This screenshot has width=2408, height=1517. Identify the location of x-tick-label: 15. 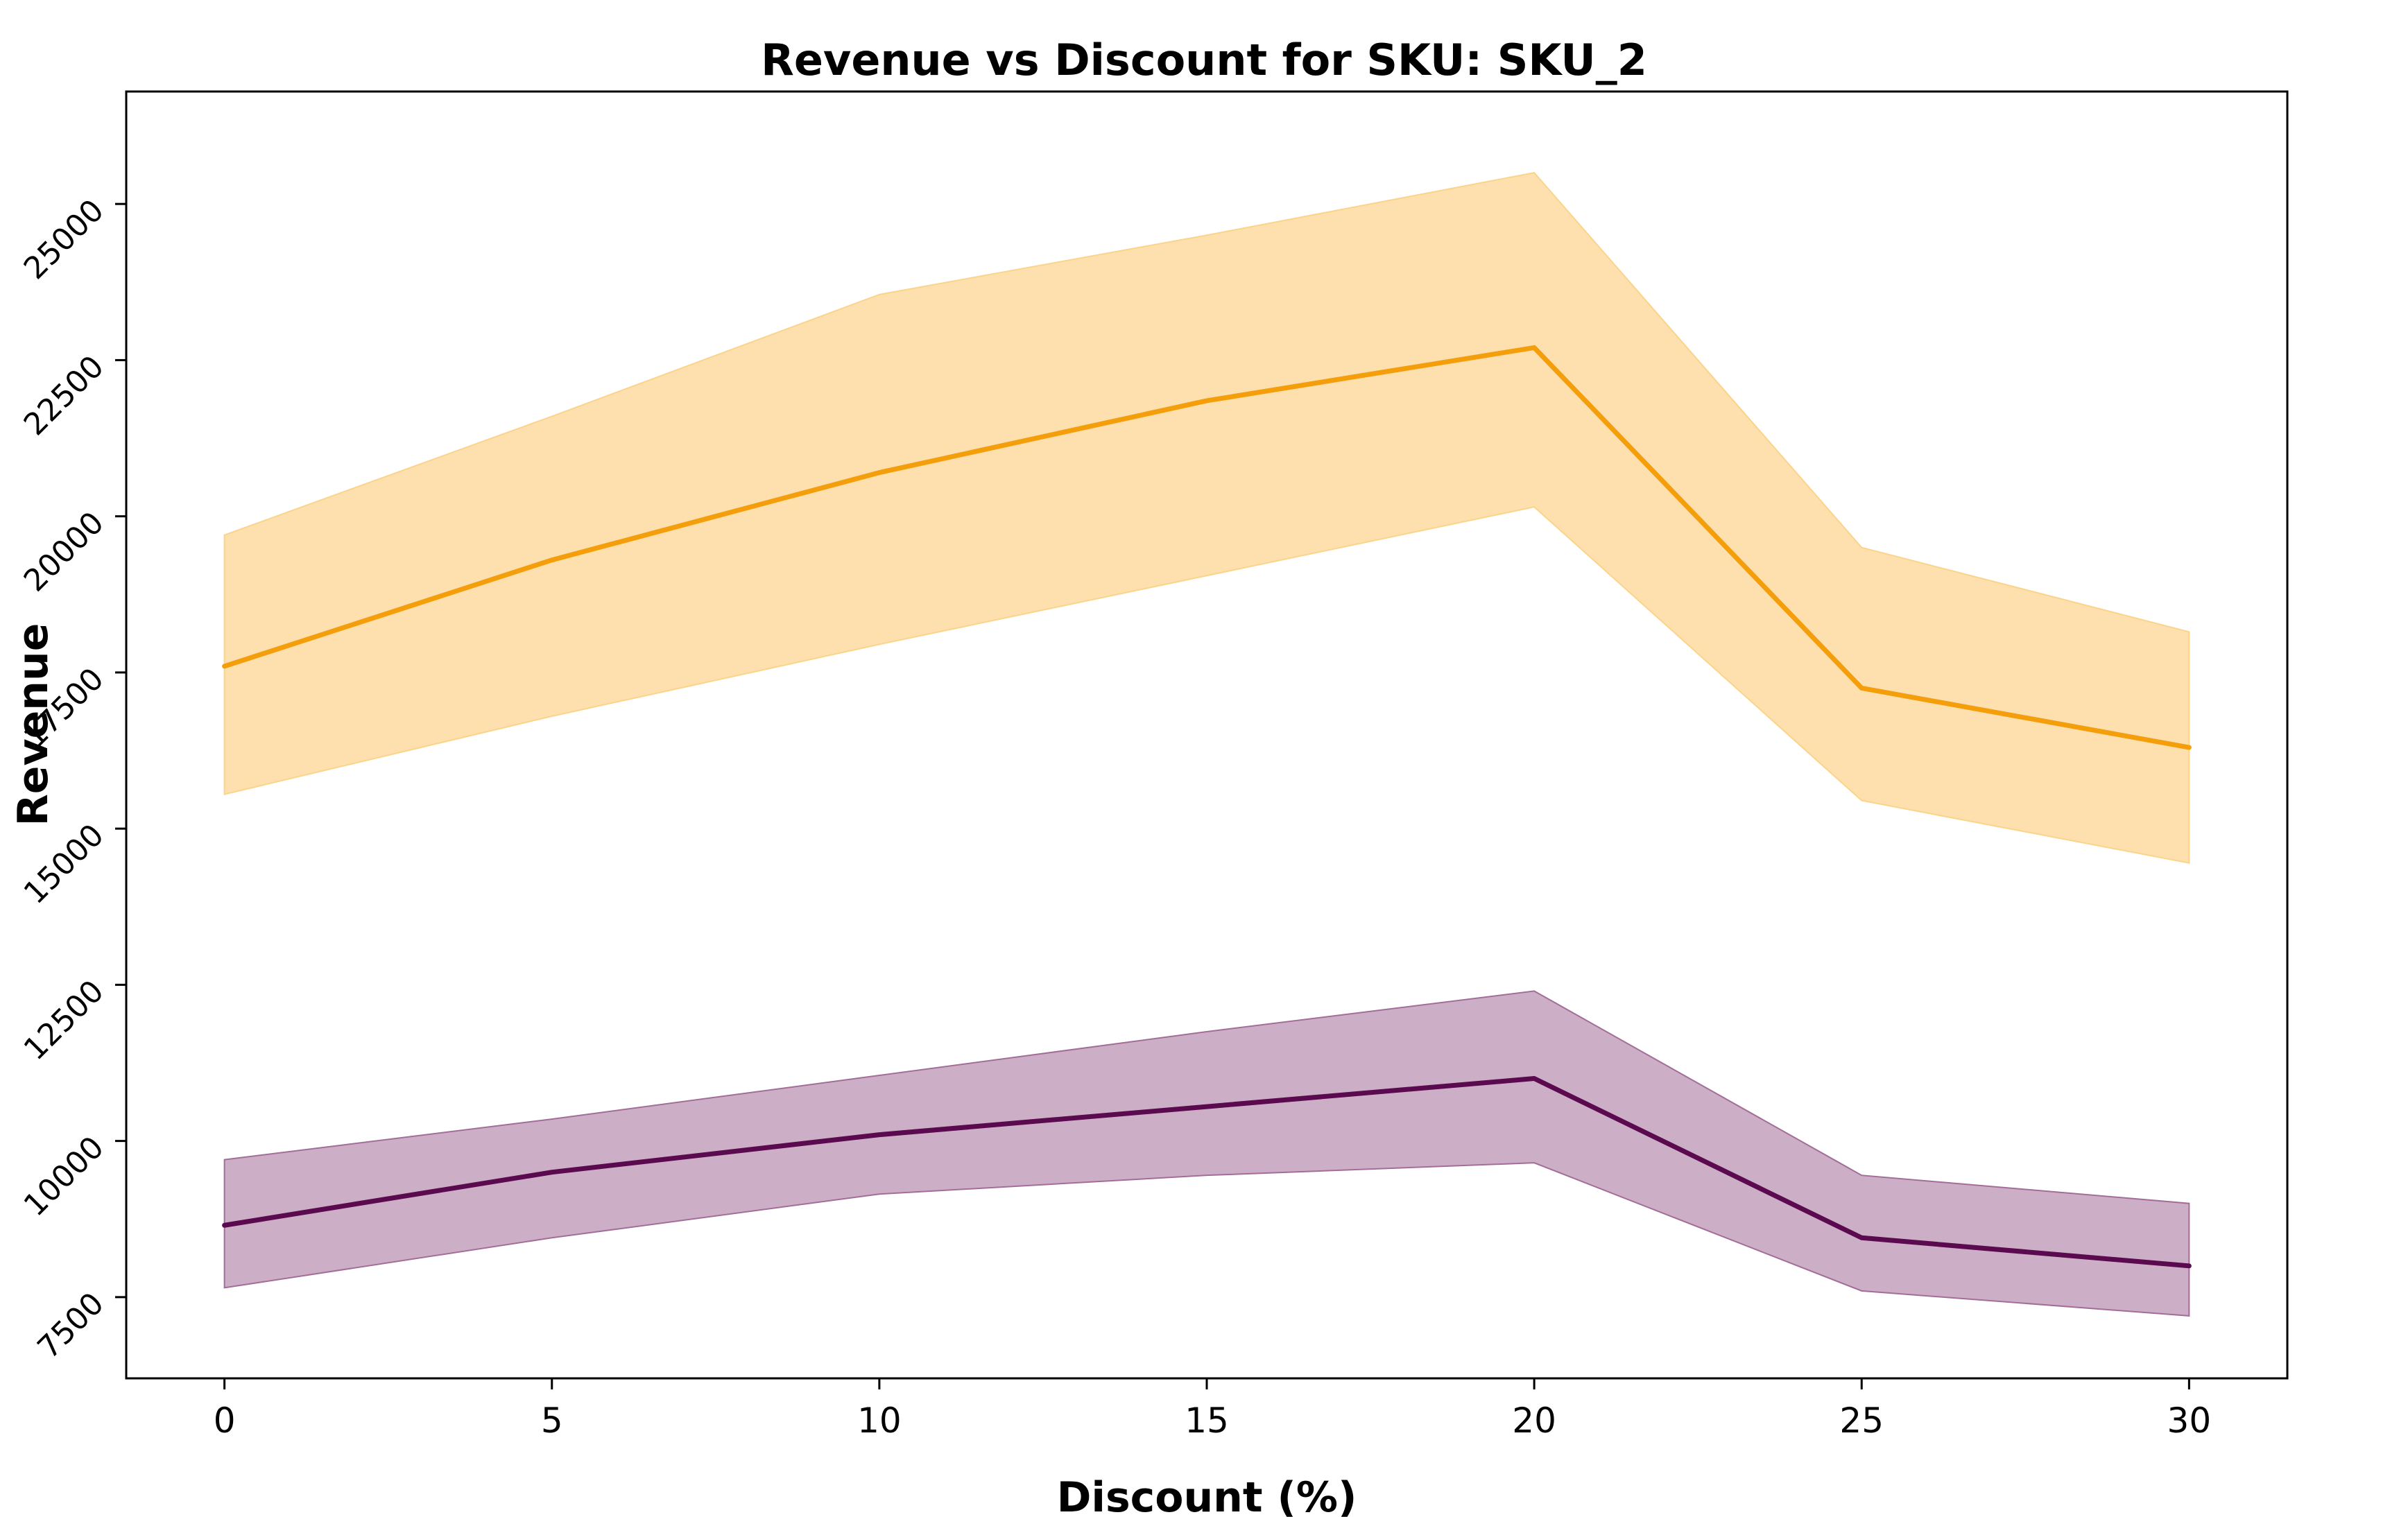
(1207, 1421).